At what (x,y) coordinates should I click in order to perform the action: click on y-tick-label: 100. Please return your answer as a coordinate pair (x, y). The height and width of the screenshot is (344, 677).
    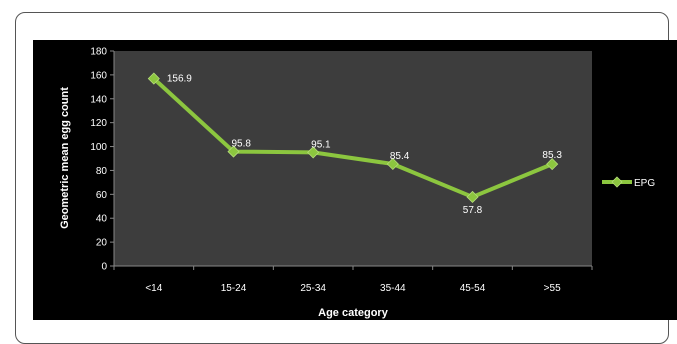
    Looking at the image, I should click on (98, 147).